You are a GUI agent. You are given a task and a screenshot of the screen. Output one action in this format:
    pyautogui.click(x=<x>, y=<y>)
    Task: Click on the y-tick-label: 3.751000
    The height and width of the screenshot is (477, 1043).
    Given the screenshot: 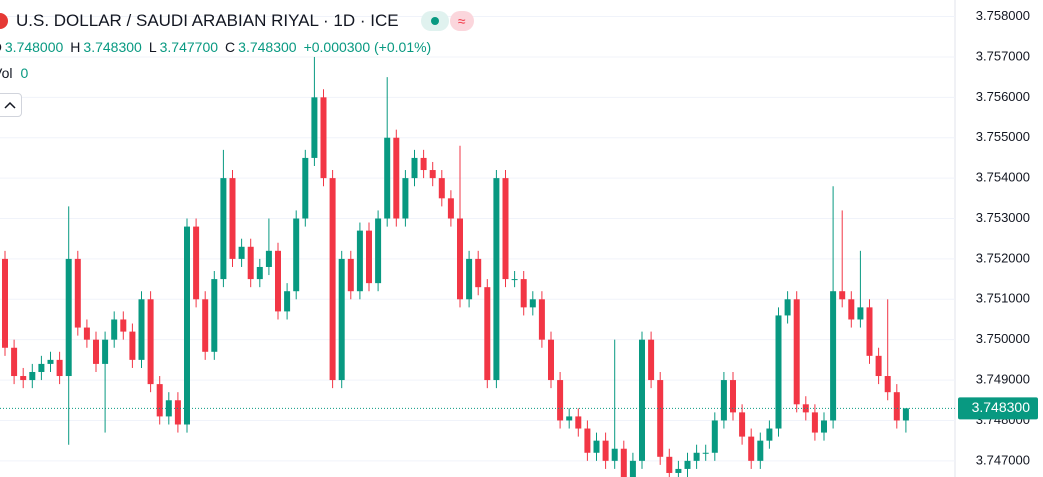 What is the action you would take?
    pyautogui.click(x=1003, y=298)
    